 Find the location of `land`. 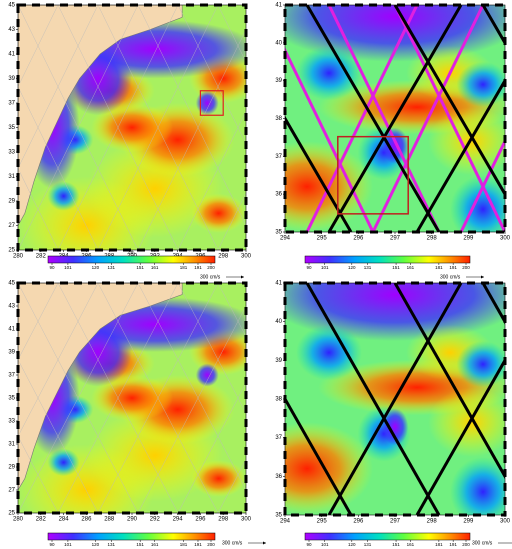

land is located at coordinates (100, 387).